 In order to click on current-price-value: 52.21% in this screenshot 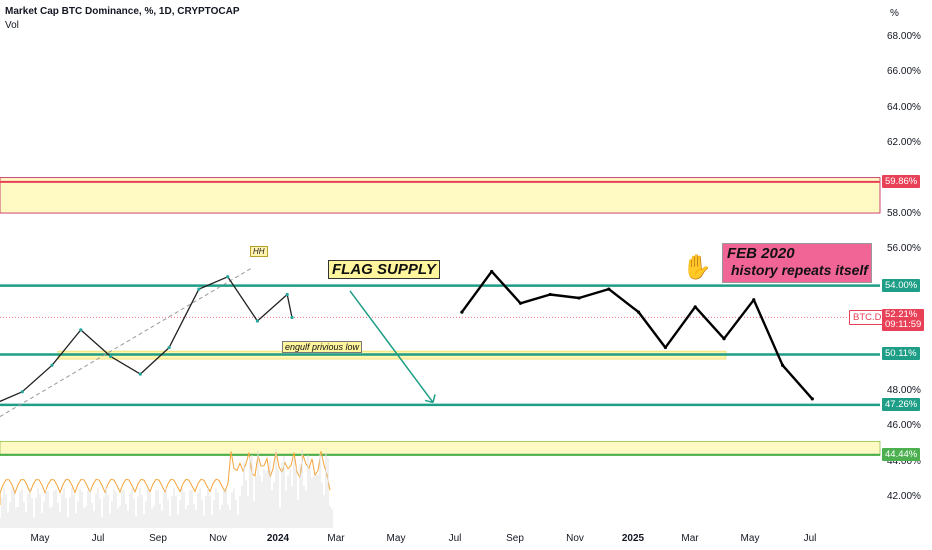, I will do `click(901, 315)`.